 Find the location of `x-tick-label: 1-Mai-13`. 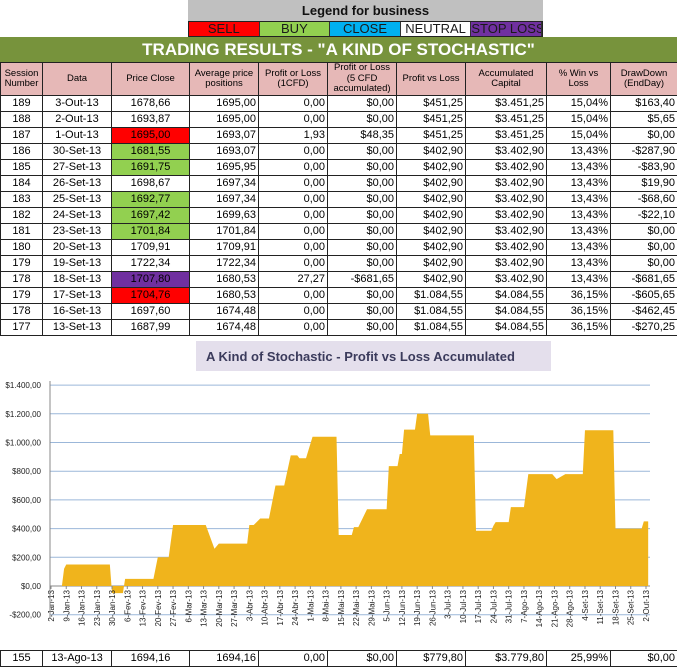

x-tick-label: 1-Mai-13 is located at coordinates (310, 605).